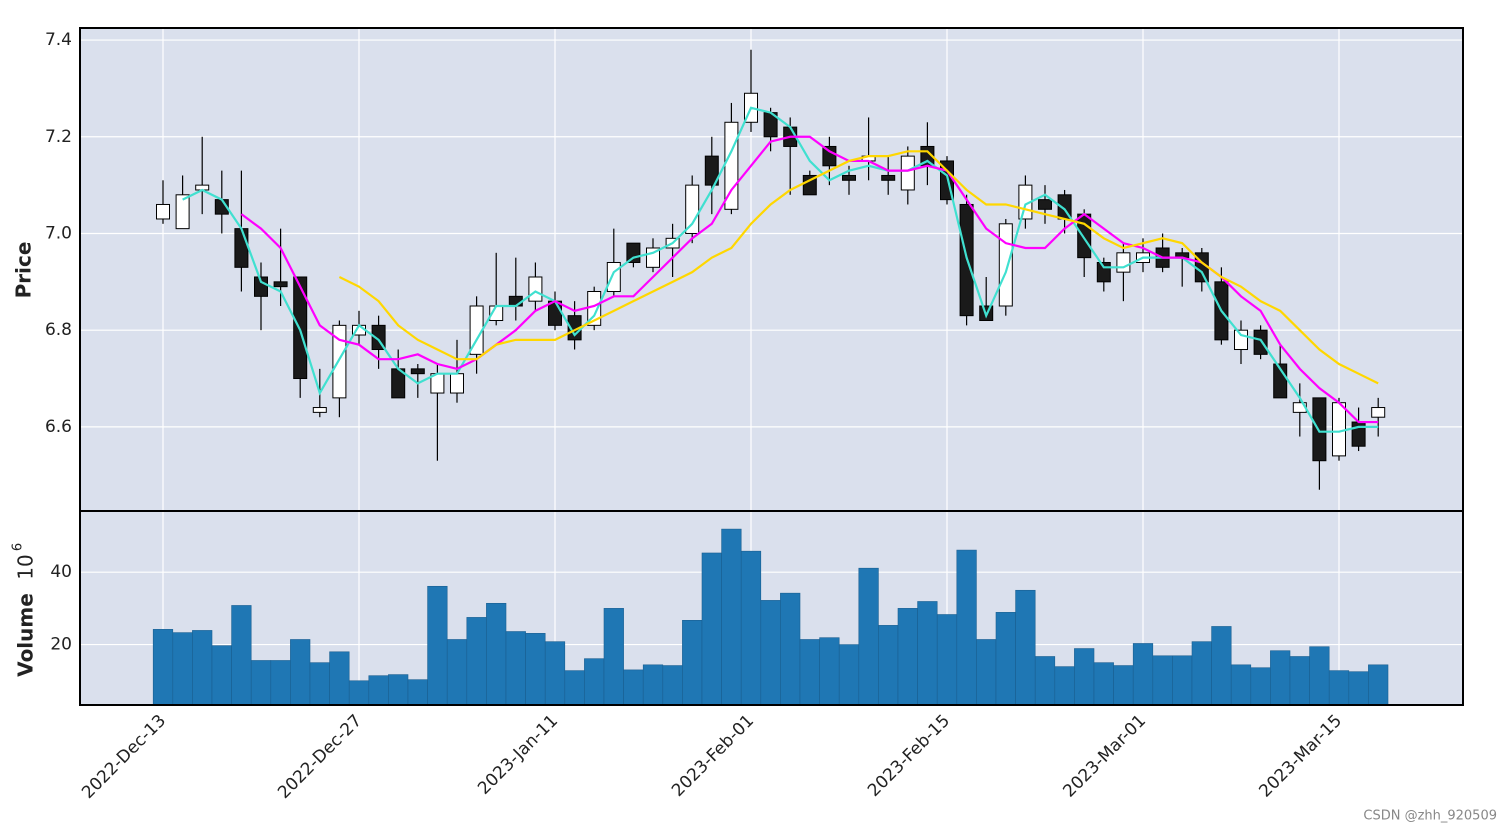 This screenshot has height=832, width=1511. I want to click on y-tick-label: 6.8, so click(58, 330).